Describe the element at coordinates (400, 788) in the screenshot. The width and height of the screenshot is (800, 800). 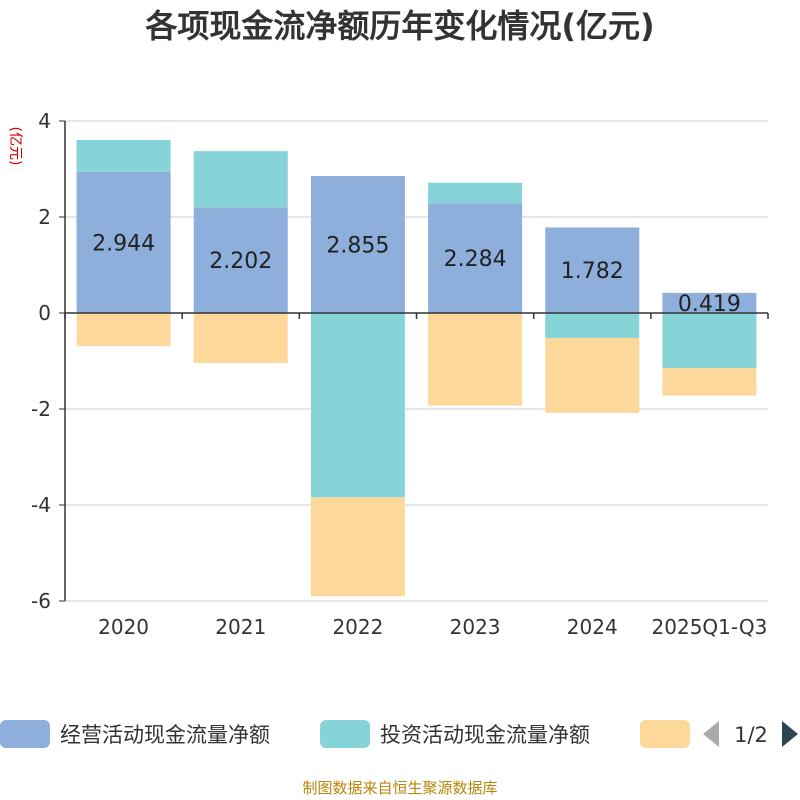
I see `data-source-note: 制图数据来自恒生聚源数据库` at that location.